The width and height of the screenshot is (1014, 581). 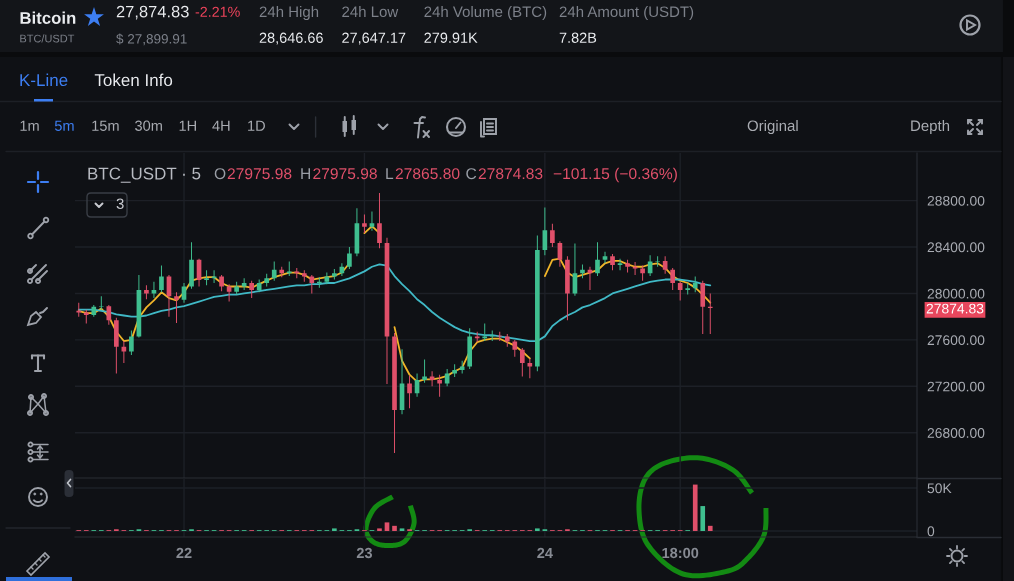 What do you see at coordinates (939, 488) in the screenshot?
I see `y-tick-label: 50K` at bounding box center [939, 488].